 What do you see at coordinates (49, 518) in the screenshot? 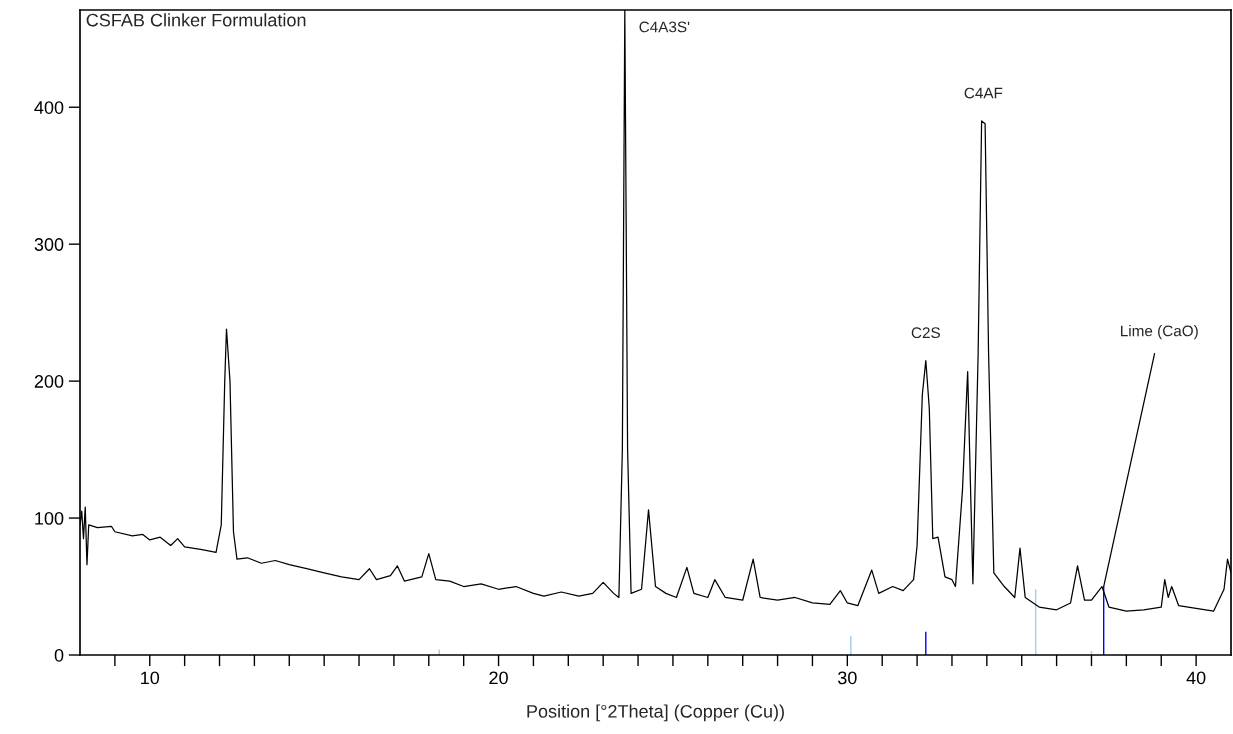
I see `y-tick-label: 100` at bounding box center [49, 518].